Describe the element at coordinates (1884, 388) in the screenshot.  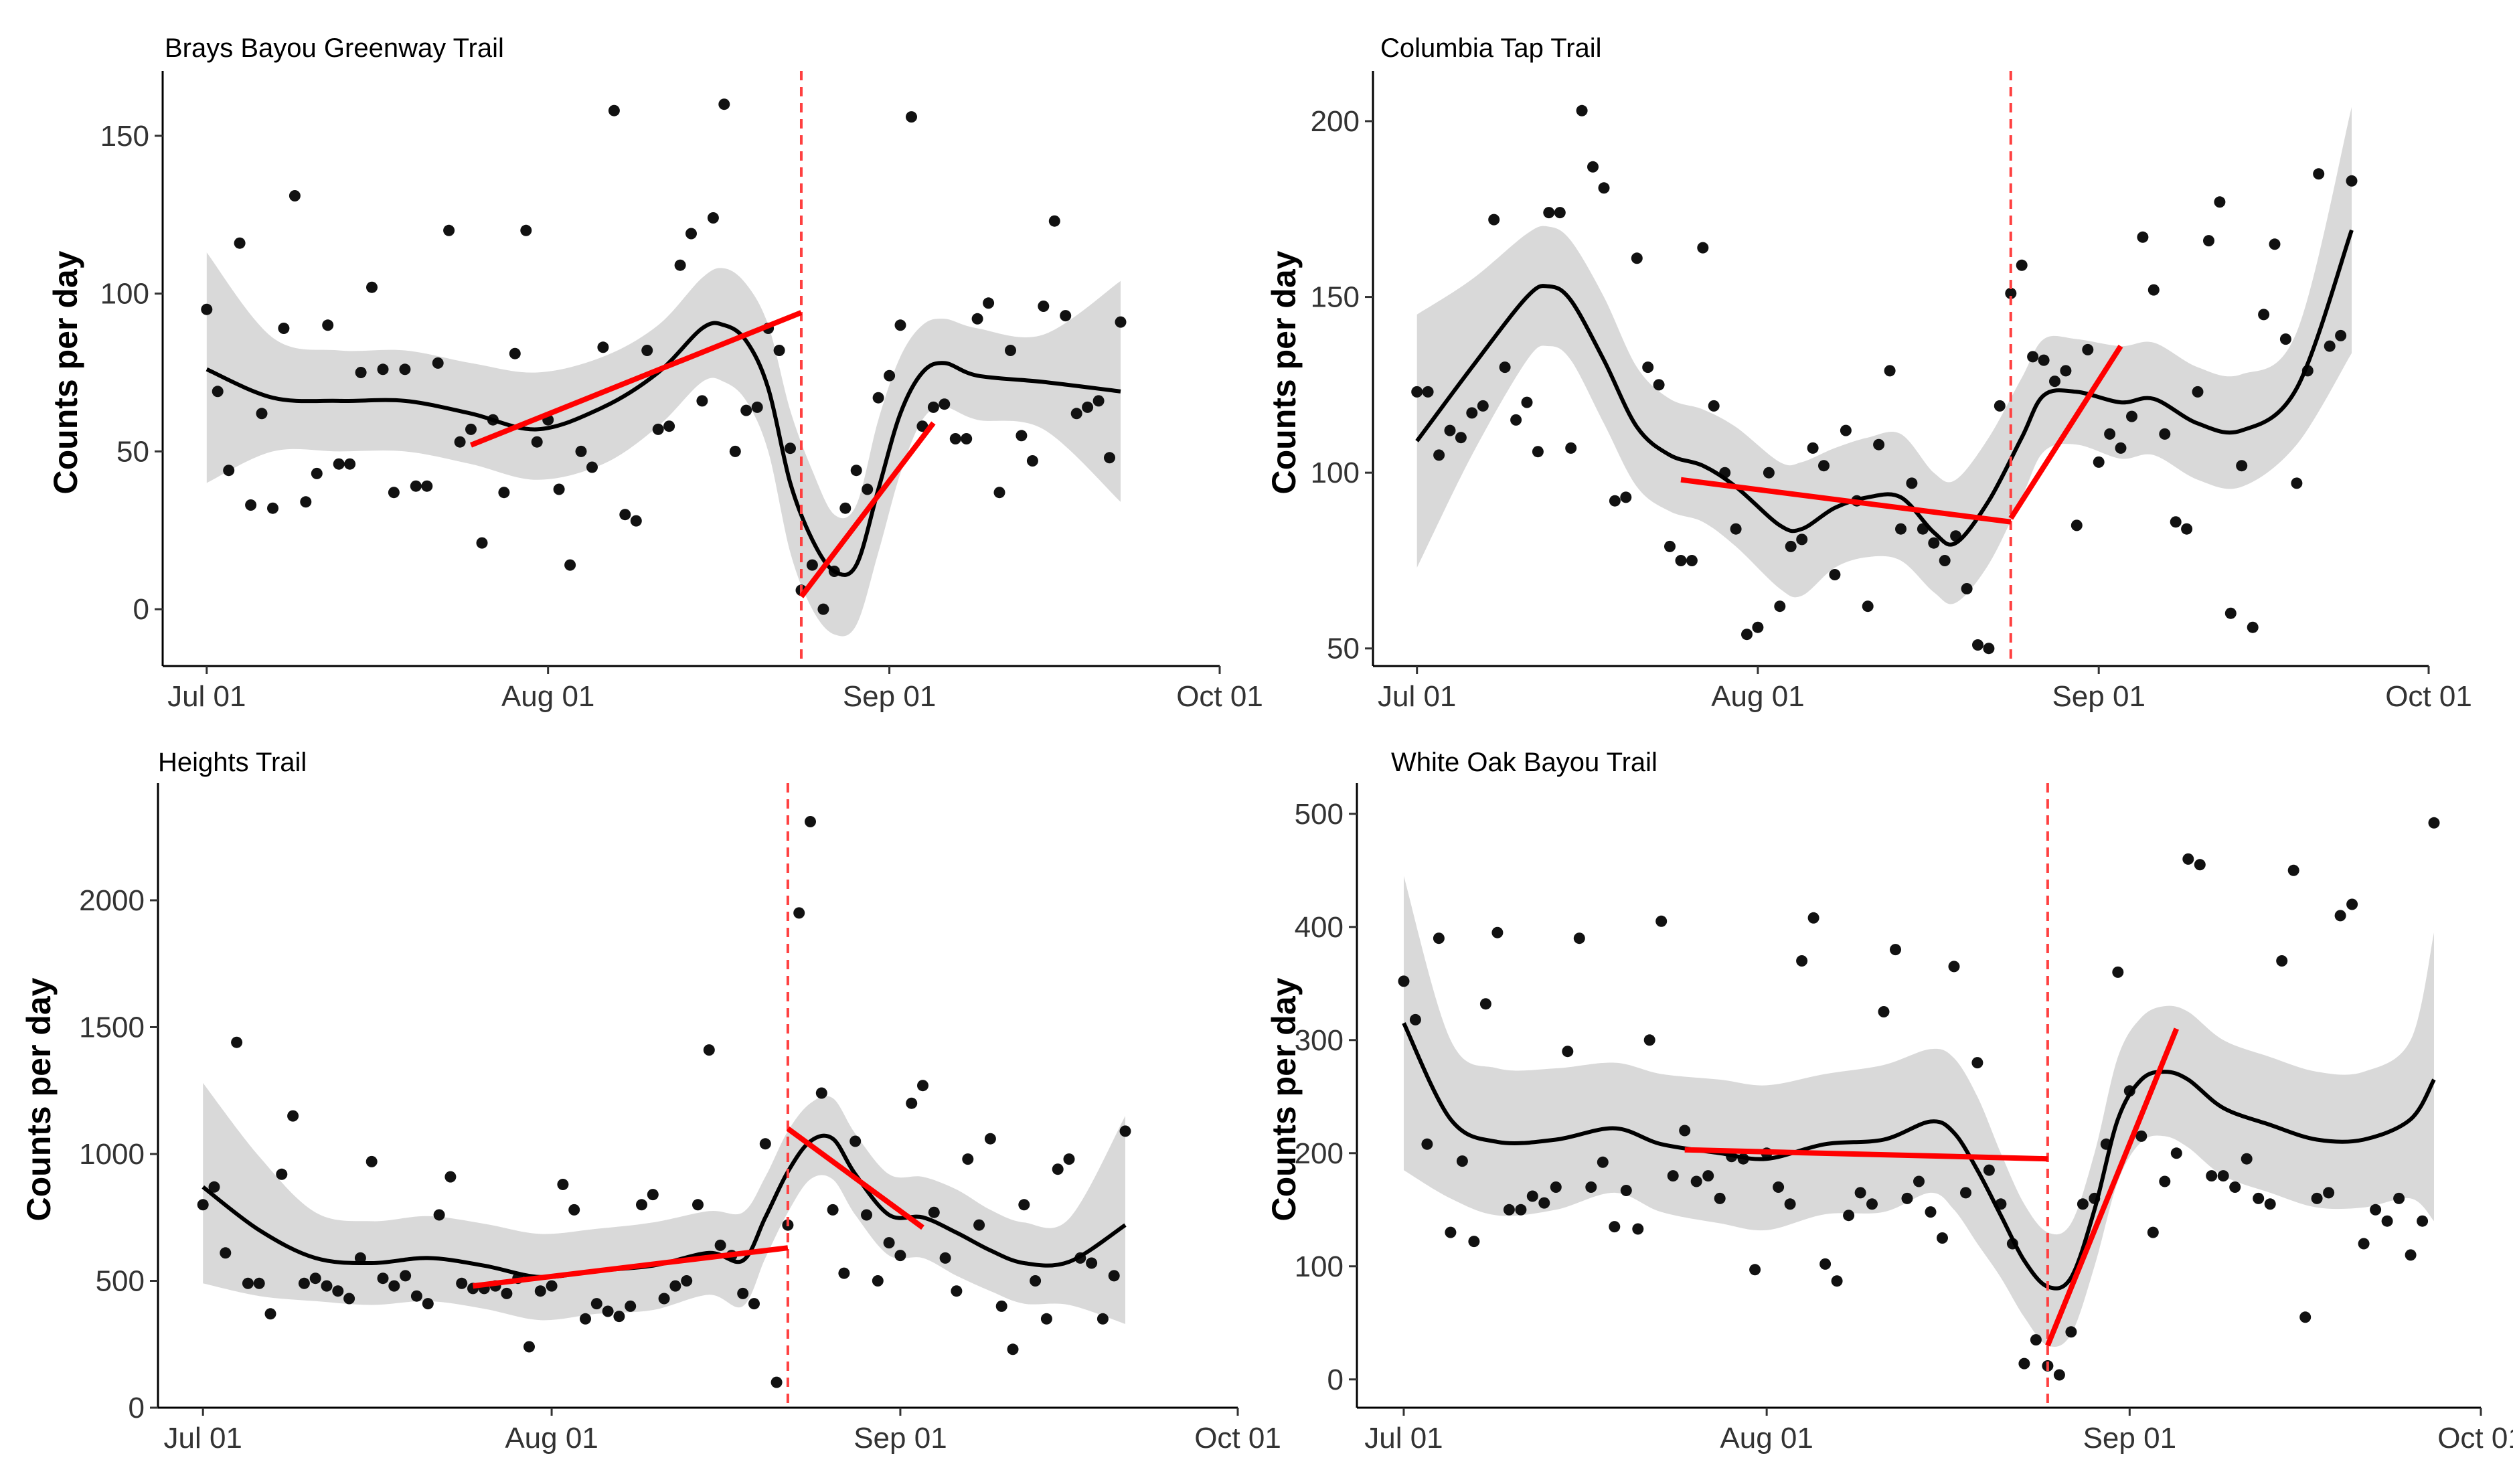
I see `smooth-line` at that location.